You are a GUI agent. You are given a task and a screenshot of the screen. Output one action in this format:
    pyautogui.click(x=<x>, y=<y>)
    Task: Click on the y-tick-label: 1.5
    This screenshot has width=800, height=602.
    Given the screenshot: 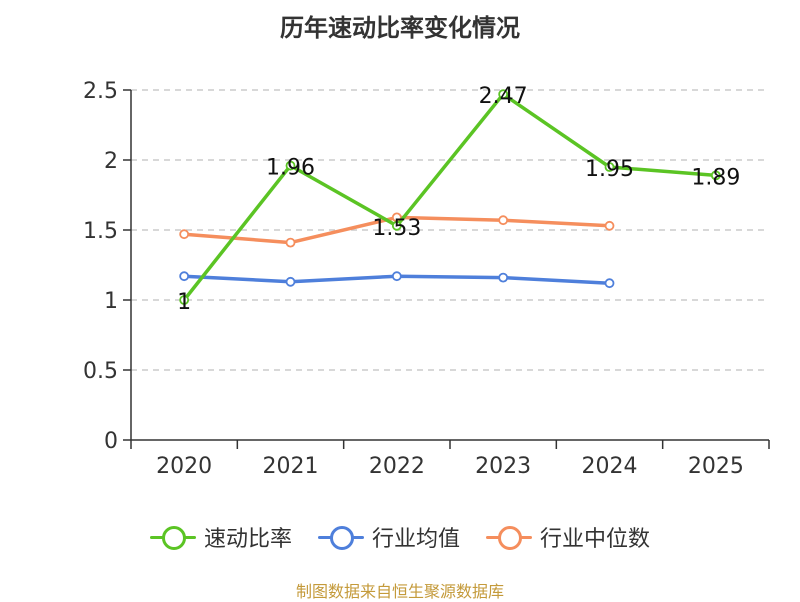 What is the action you would take?
    pyautogui.click(x=100, y=231)
    